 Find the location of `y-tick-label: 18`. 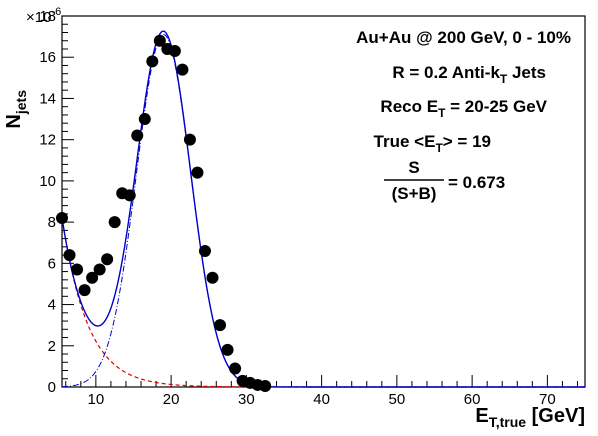

y-tick-label: 18 is located at coordinates (47, 16).